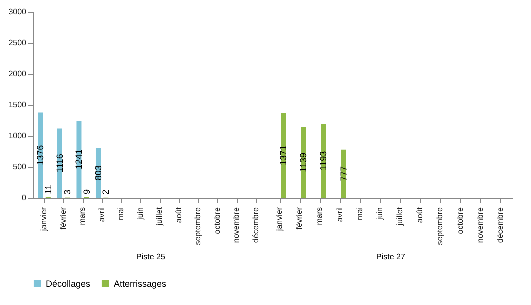 This screenshot has height=305, width=531. I want to click on data-label: 2, so click(106, 192).